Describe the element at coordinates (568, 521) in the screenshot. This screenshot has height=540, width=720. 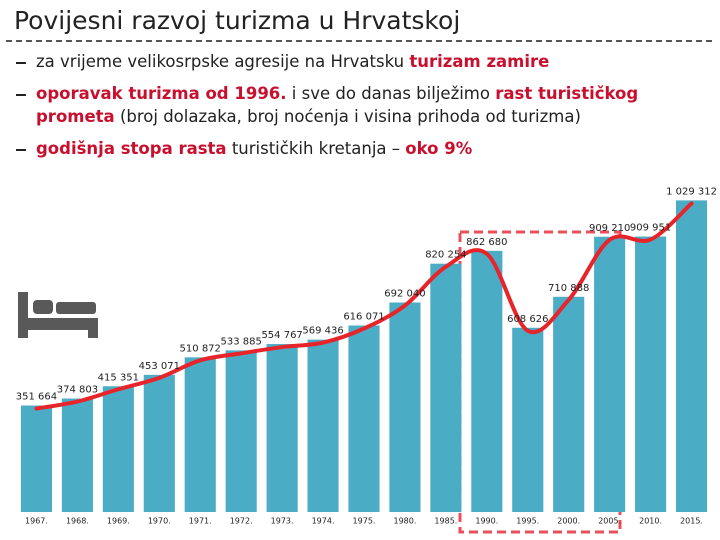
I see `x-tick-label: 2000.` at that location.